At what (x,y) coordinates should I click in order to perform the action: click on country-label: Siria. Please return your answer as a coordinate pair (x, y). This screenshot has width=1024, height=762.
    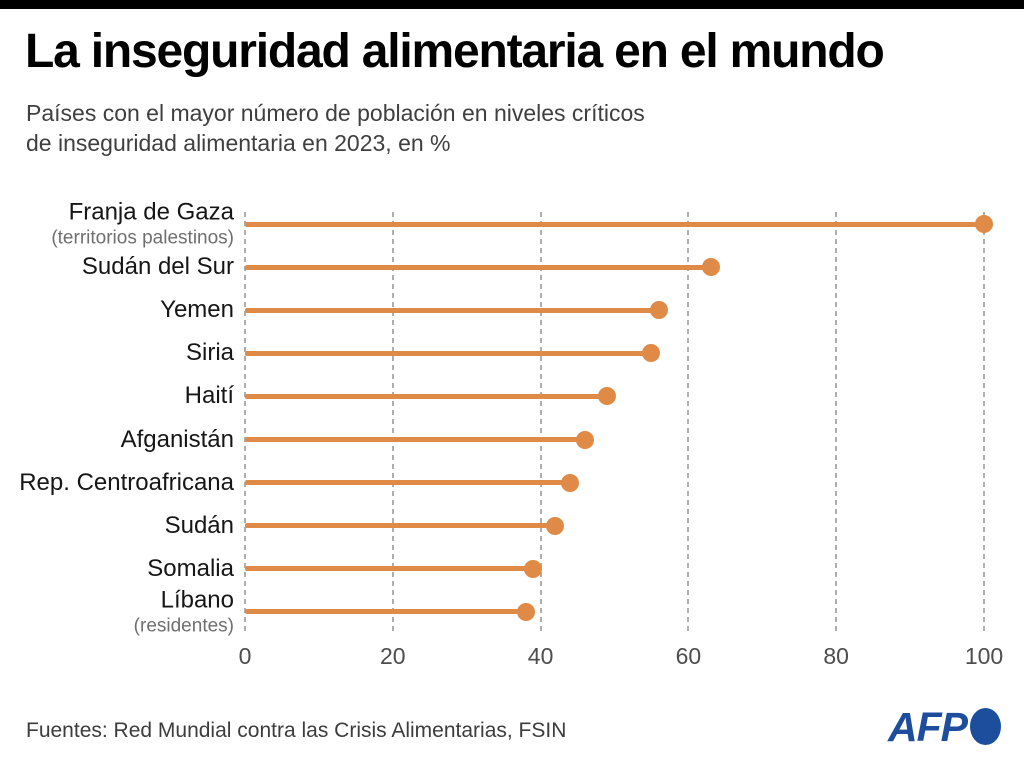
    Looking at the image, I should click on (209, 353).